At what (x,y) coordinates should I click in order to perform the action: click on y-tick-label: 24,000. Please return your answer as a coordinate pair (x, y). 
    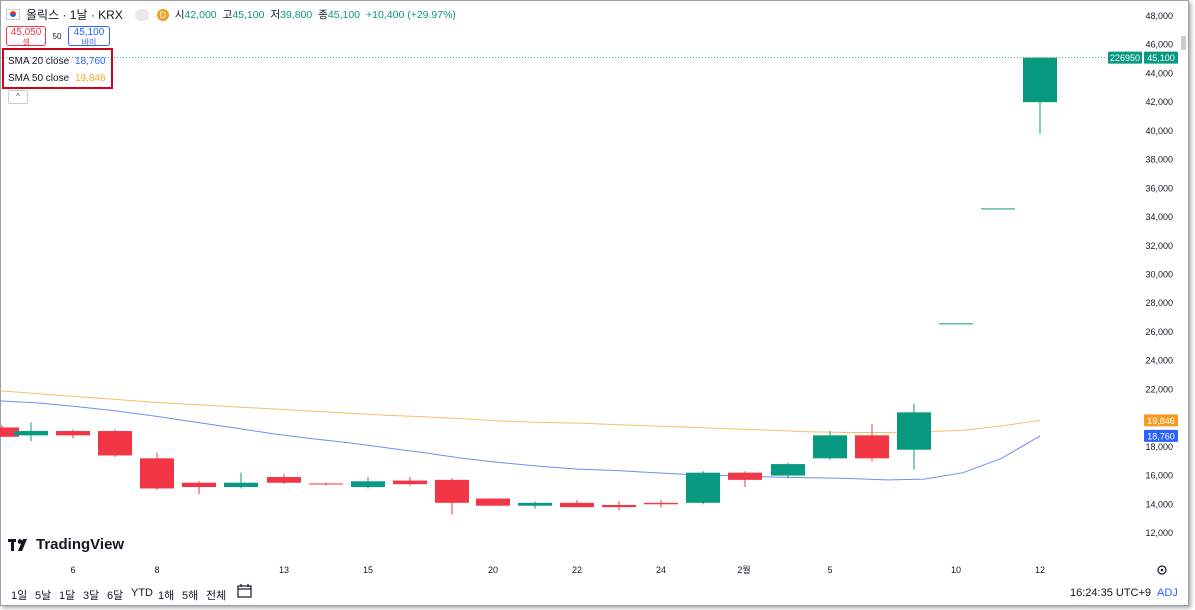
    Looking at the image, I should click on (1159, 361).